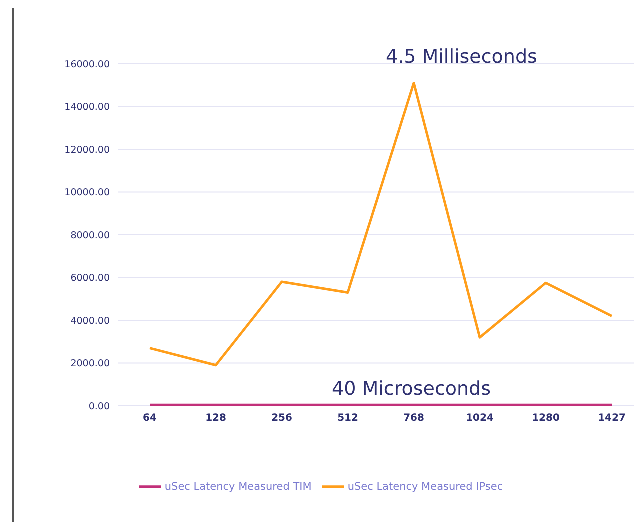  I want to click on y-tick-label: 12000.00, so click(87, 150).